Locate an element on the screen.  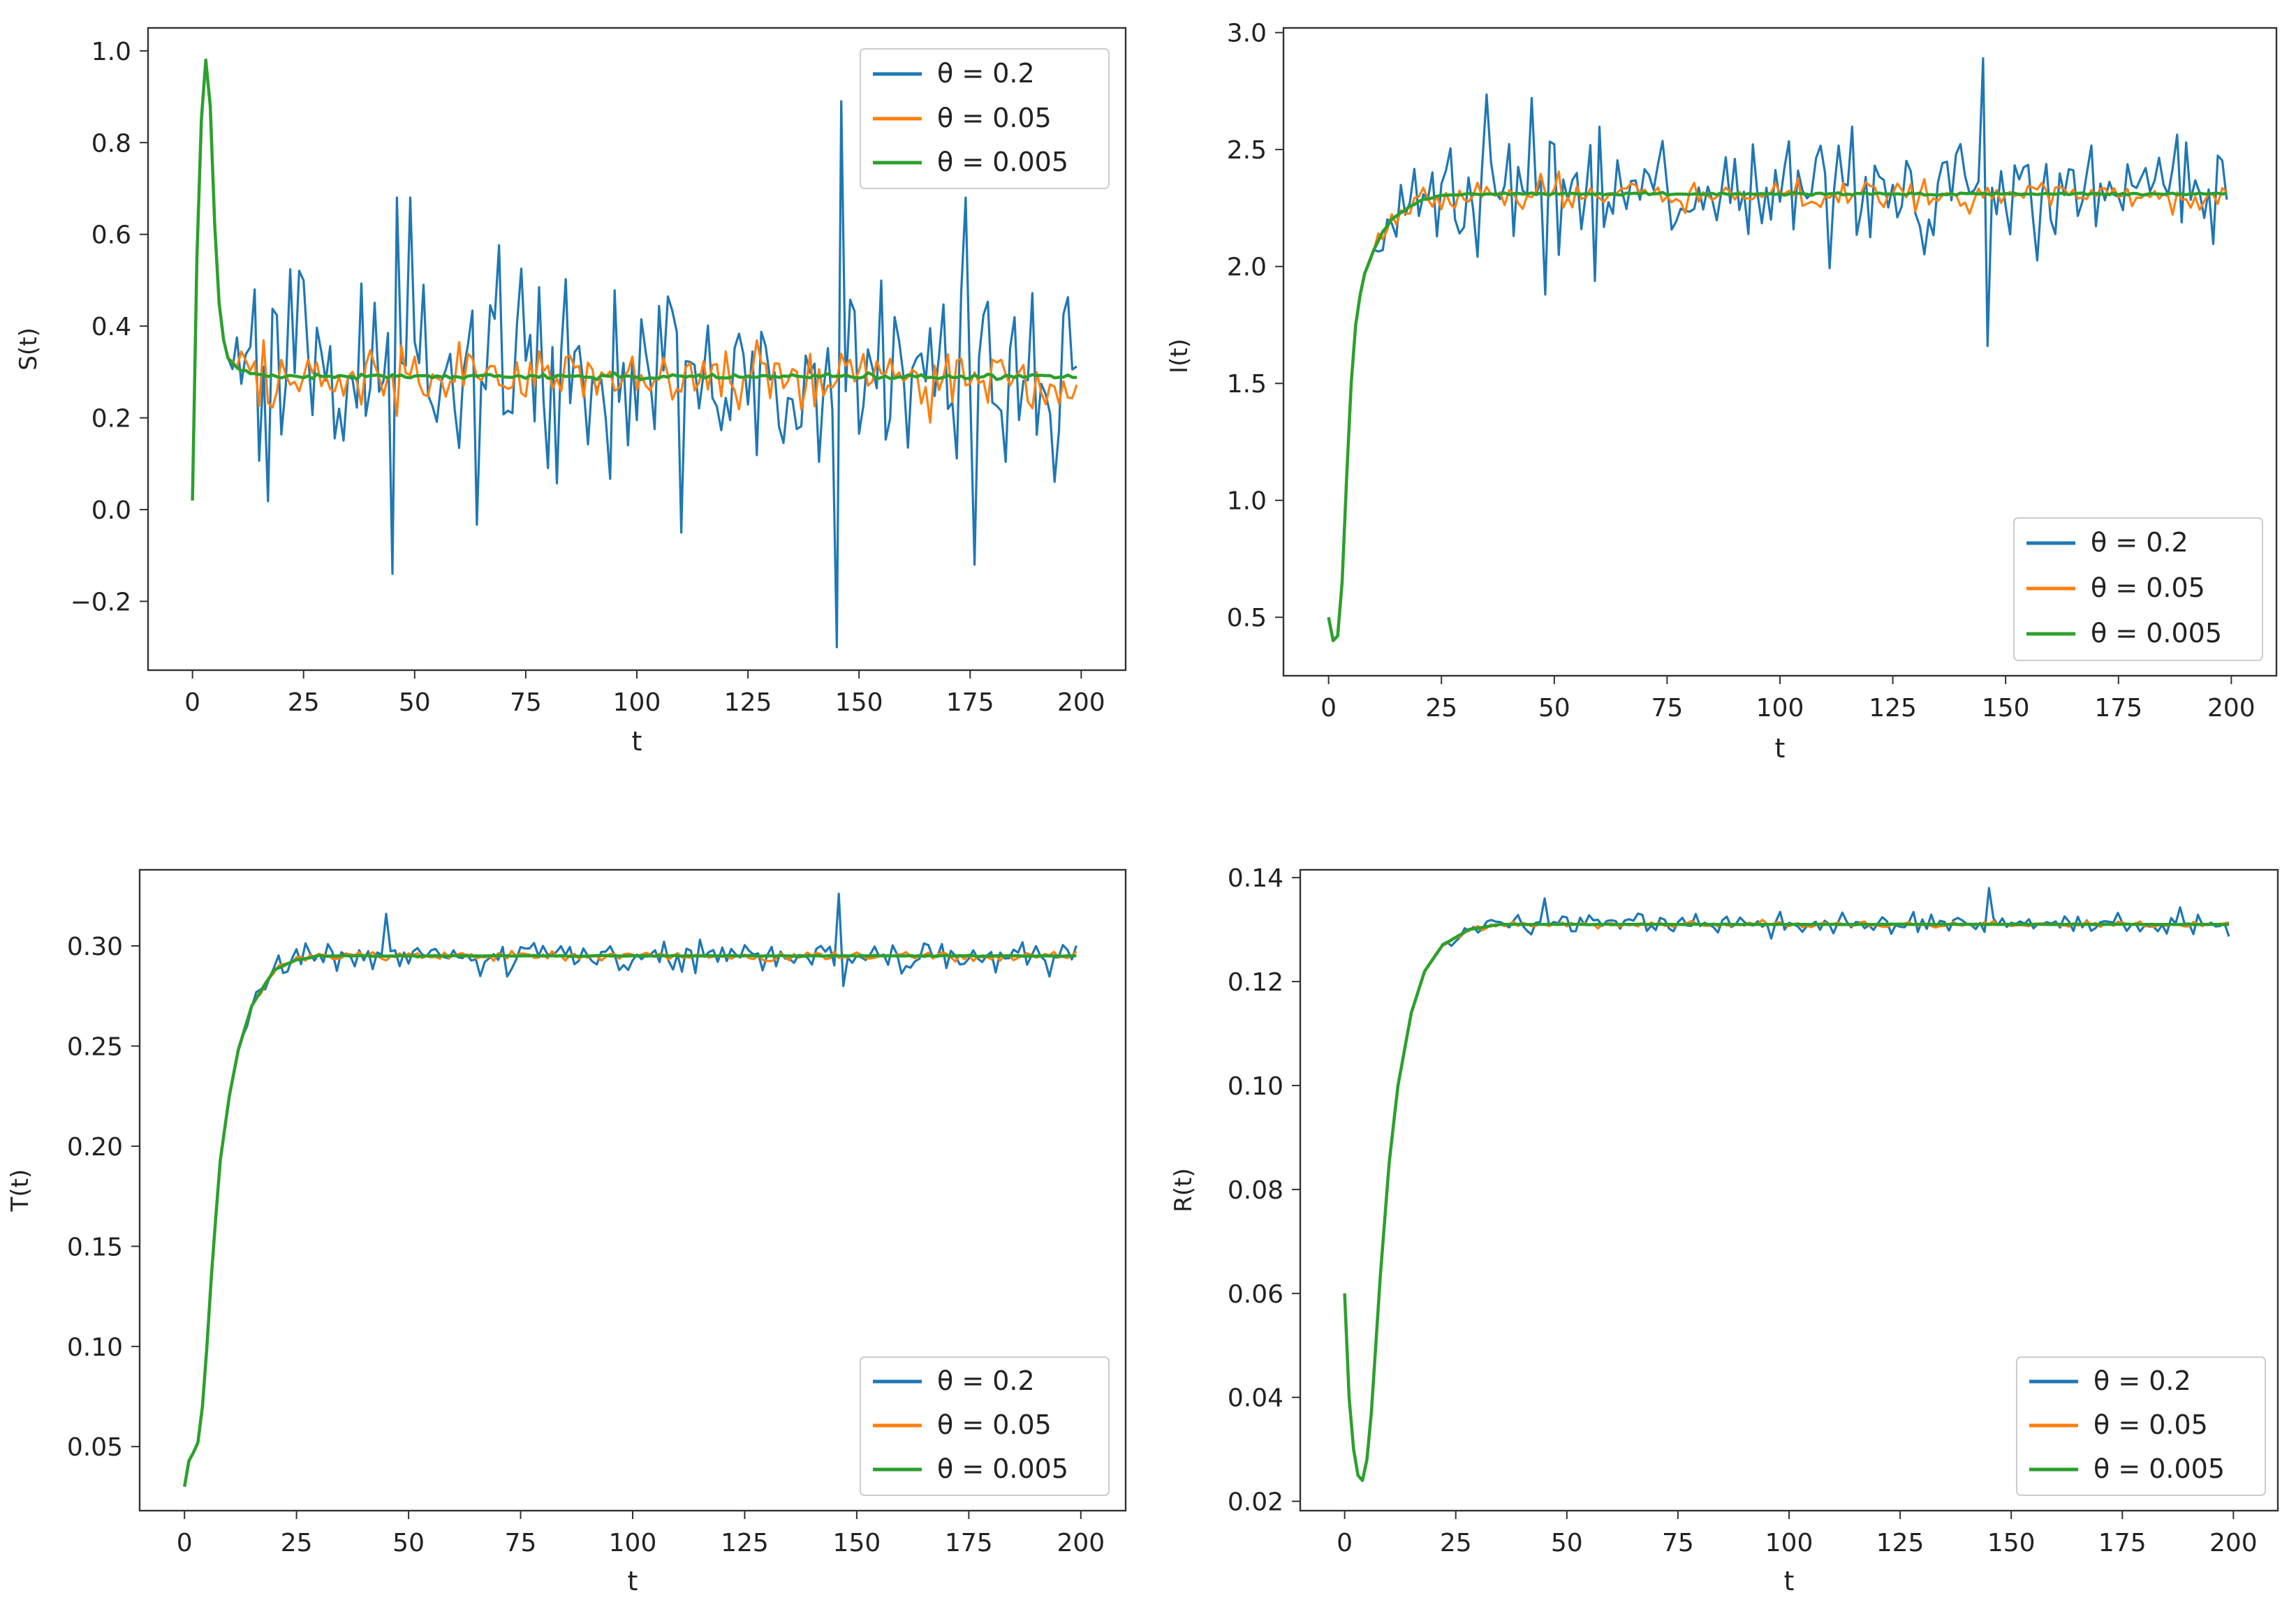
s-legend-label-theta-0.005: θ = 0.005 is located at coordinates (1002, 162).